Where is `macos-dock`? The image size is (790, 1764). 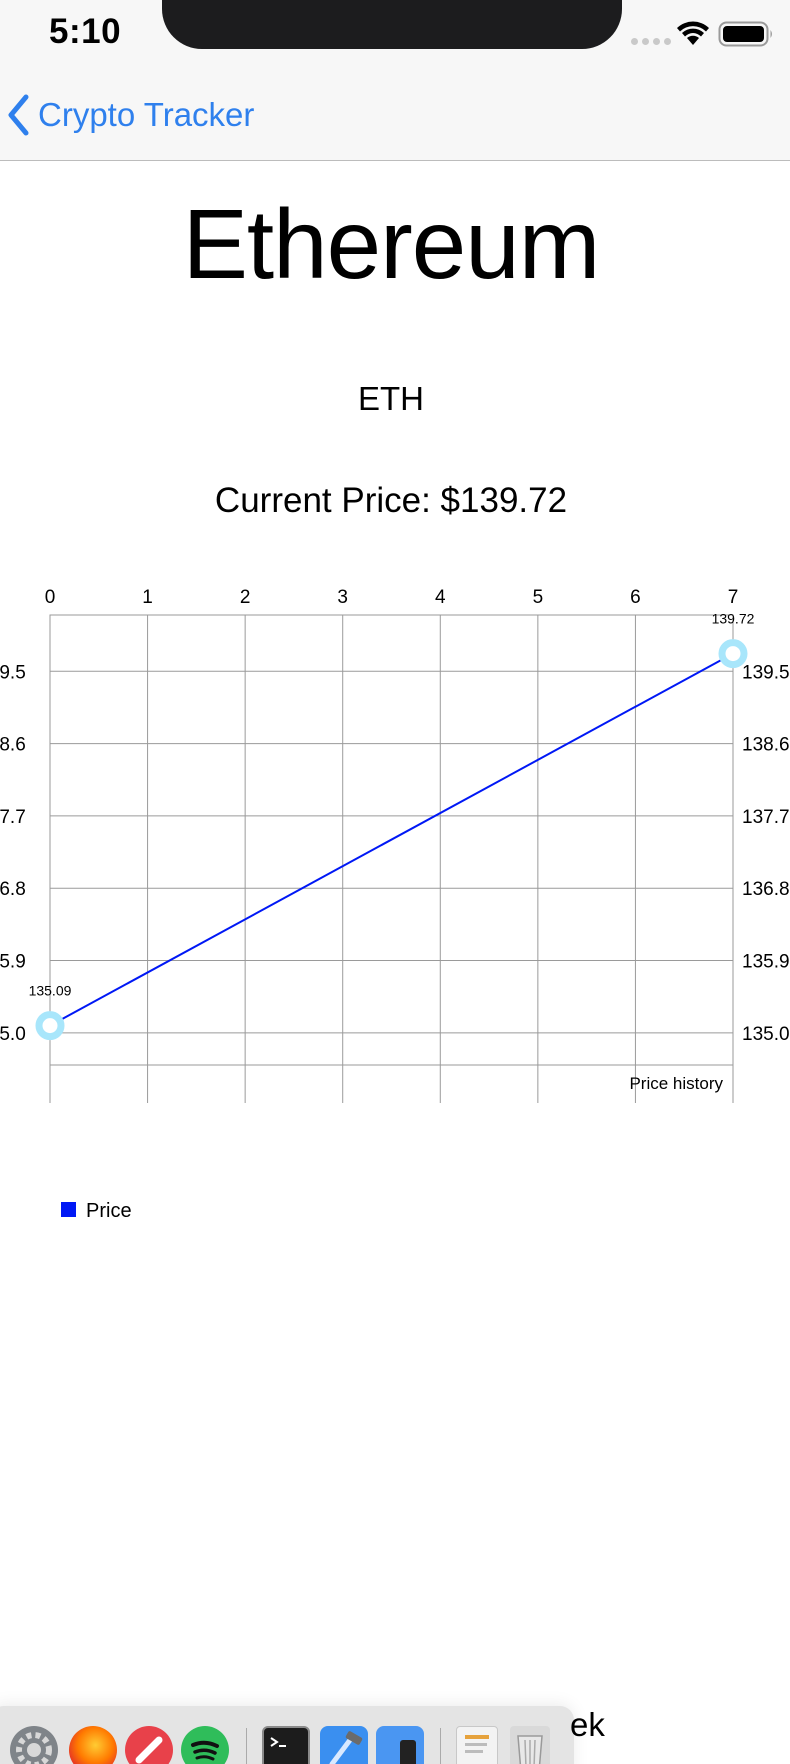
macos-dock is located at coordinates (287, 1735).